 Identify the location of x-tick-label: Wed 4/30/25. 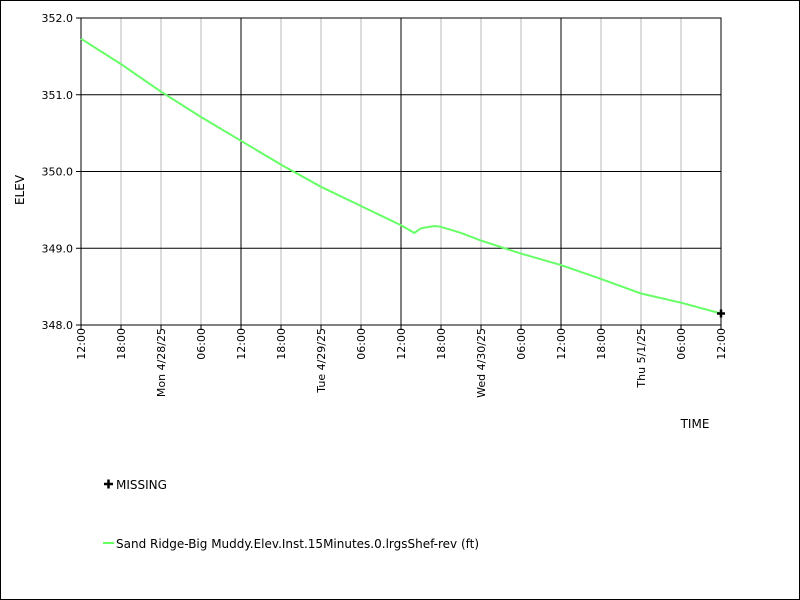
(481, 363).